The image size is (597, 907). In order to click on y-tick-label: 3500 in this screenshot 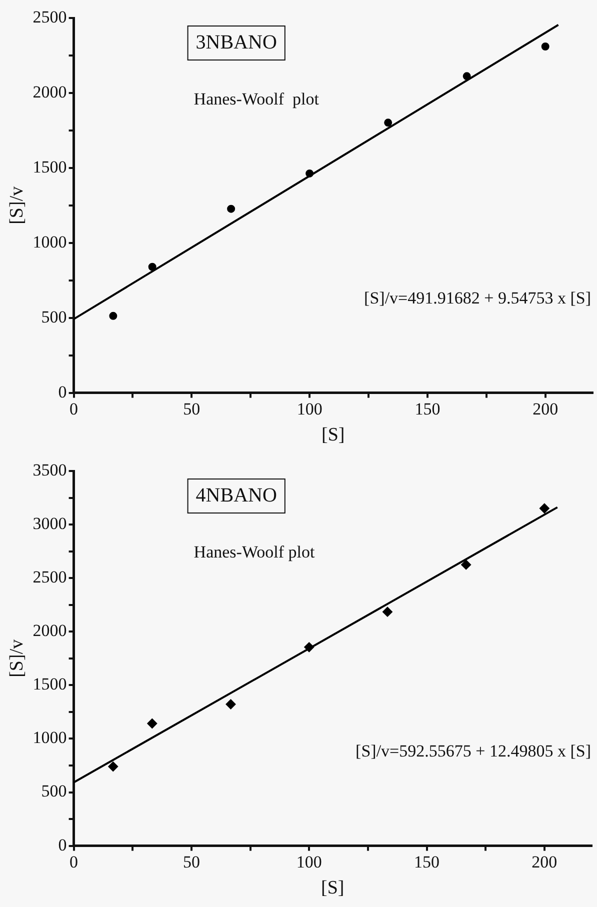, I will do `click(49, 470)`.